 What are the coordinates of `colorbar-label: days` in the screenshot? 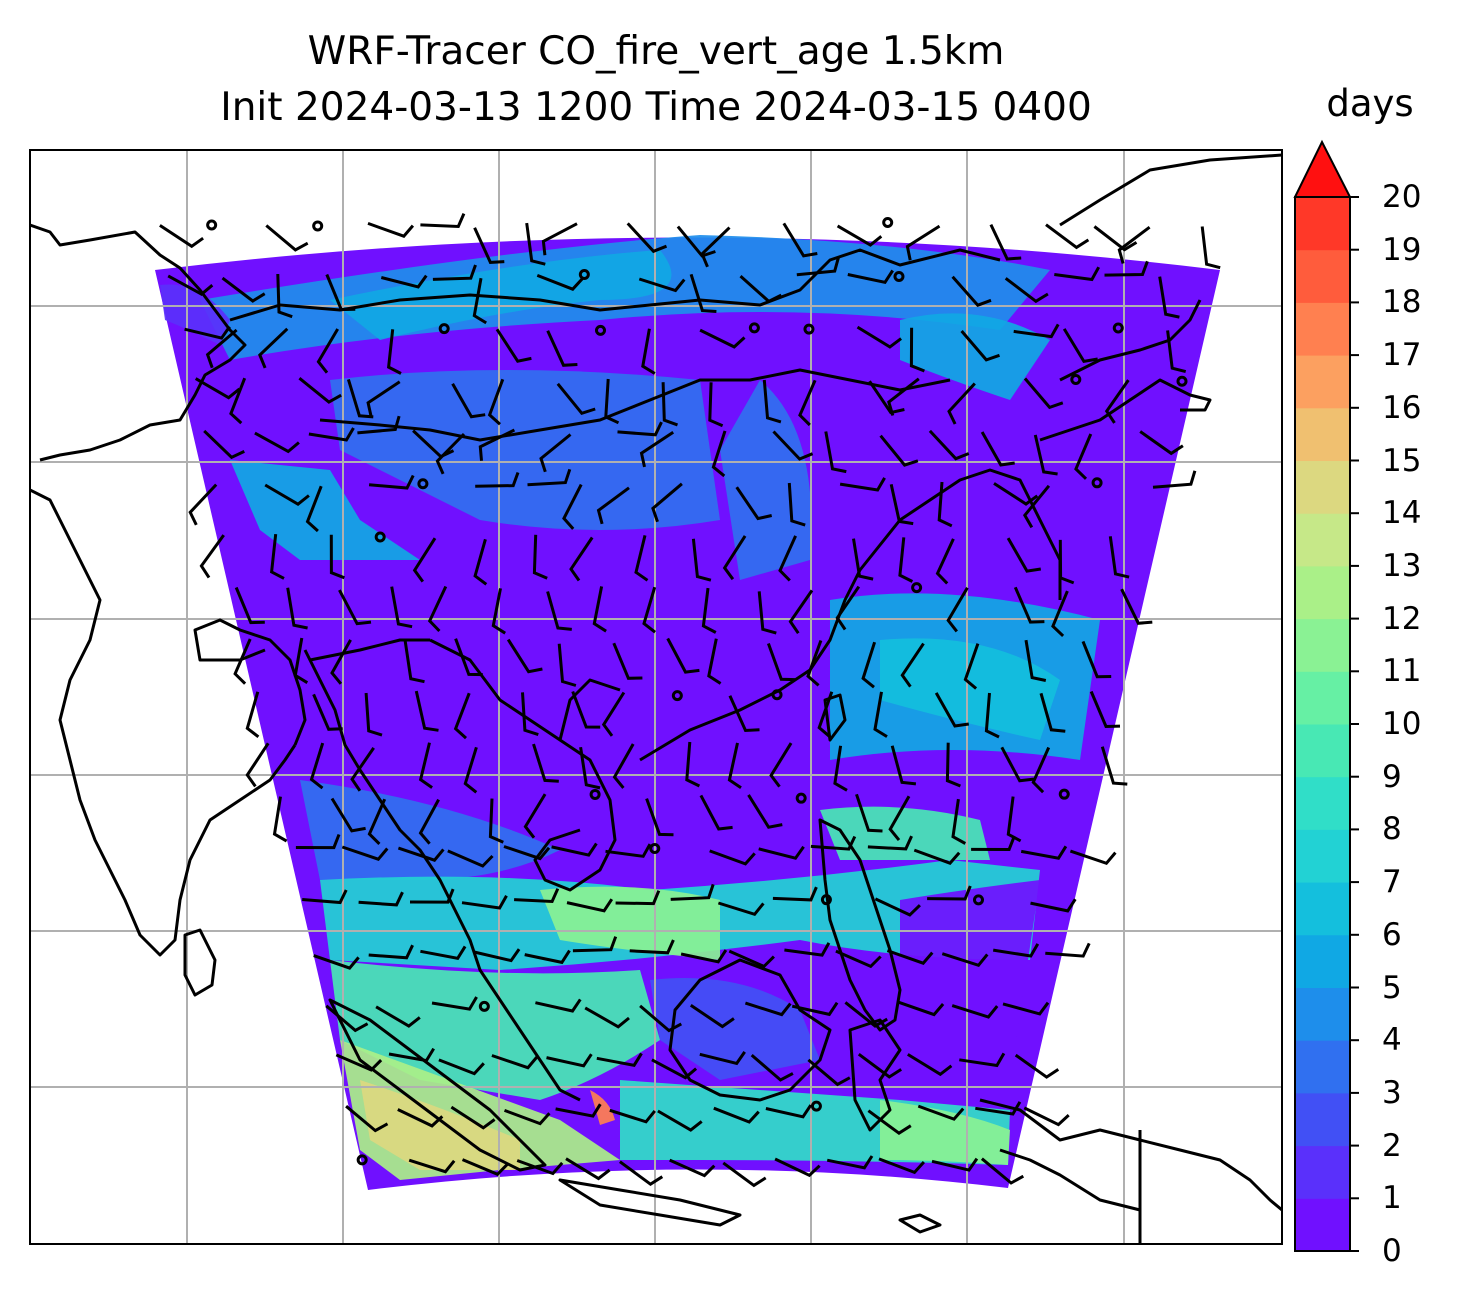 It's located at (1370, 103).